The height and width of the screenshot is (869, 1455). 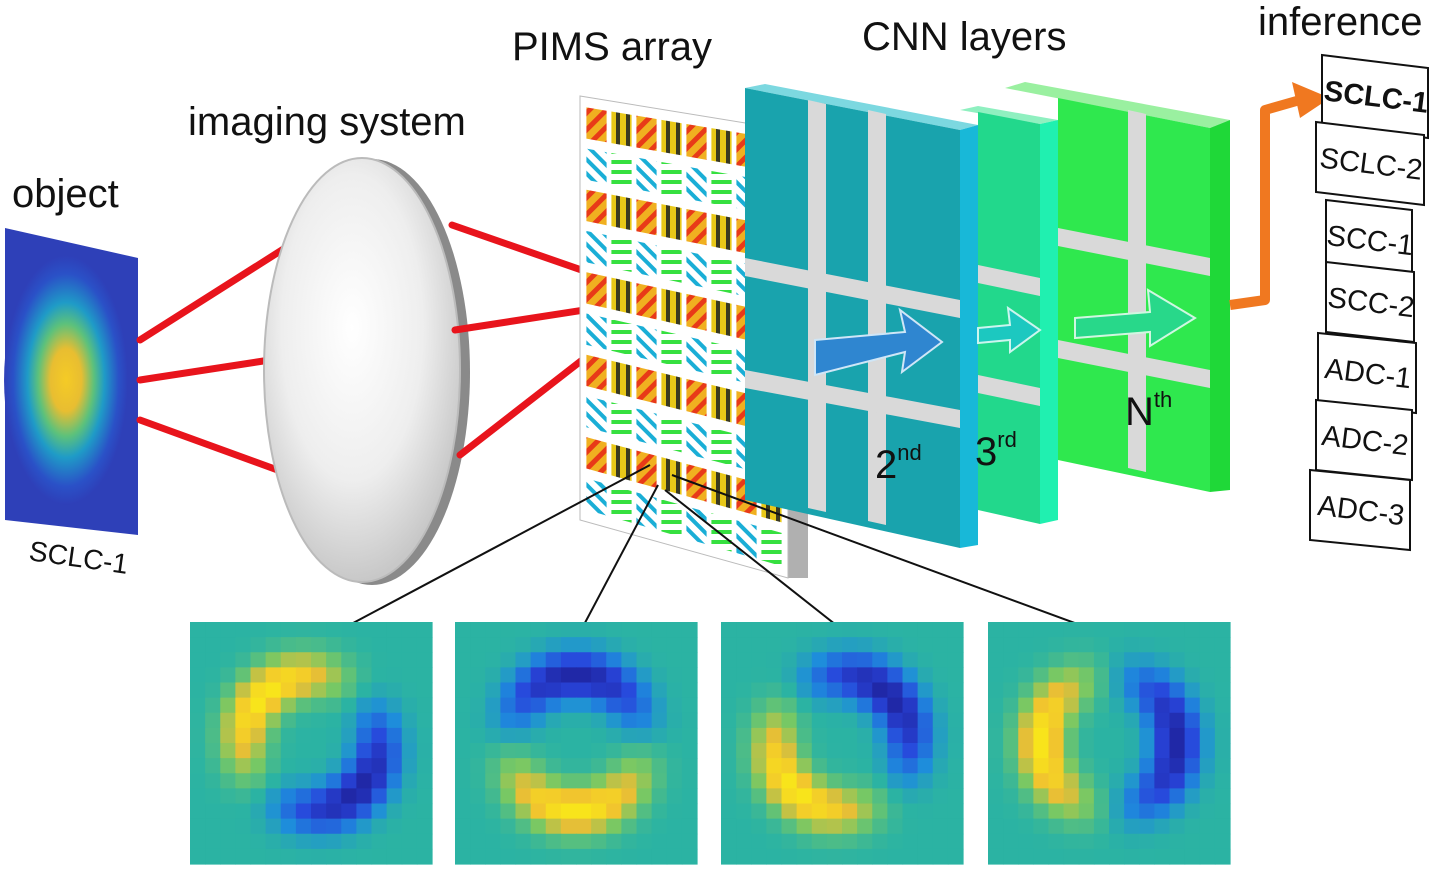 I want to click on kernel-pointer-arrows, so click(x=717, y=551).